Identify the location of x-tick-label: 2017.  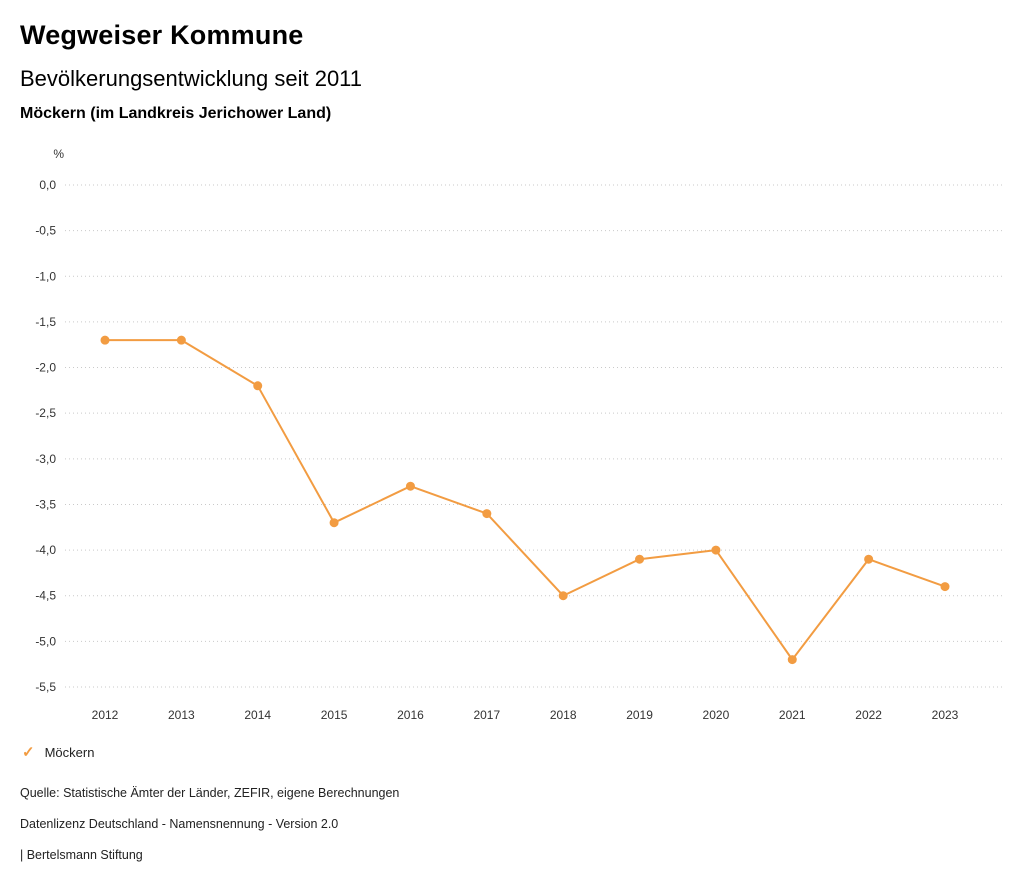
(486, 715).